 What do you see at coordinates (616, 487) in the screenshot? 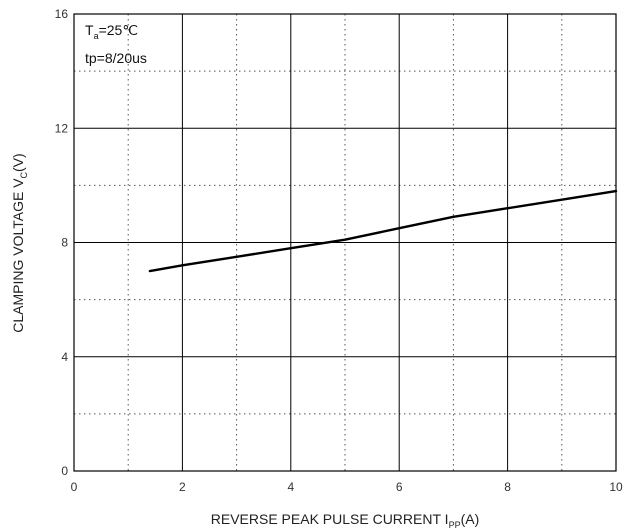
I see `x-tick-label: 10` at bounding box center [616, 487].